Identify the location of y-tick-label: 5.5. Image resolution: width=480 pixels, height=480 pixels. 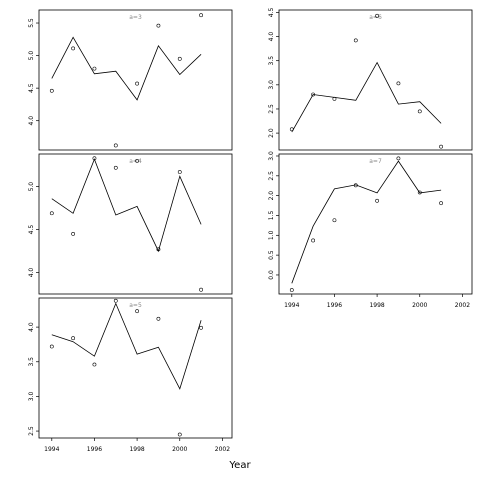
(31, 23).